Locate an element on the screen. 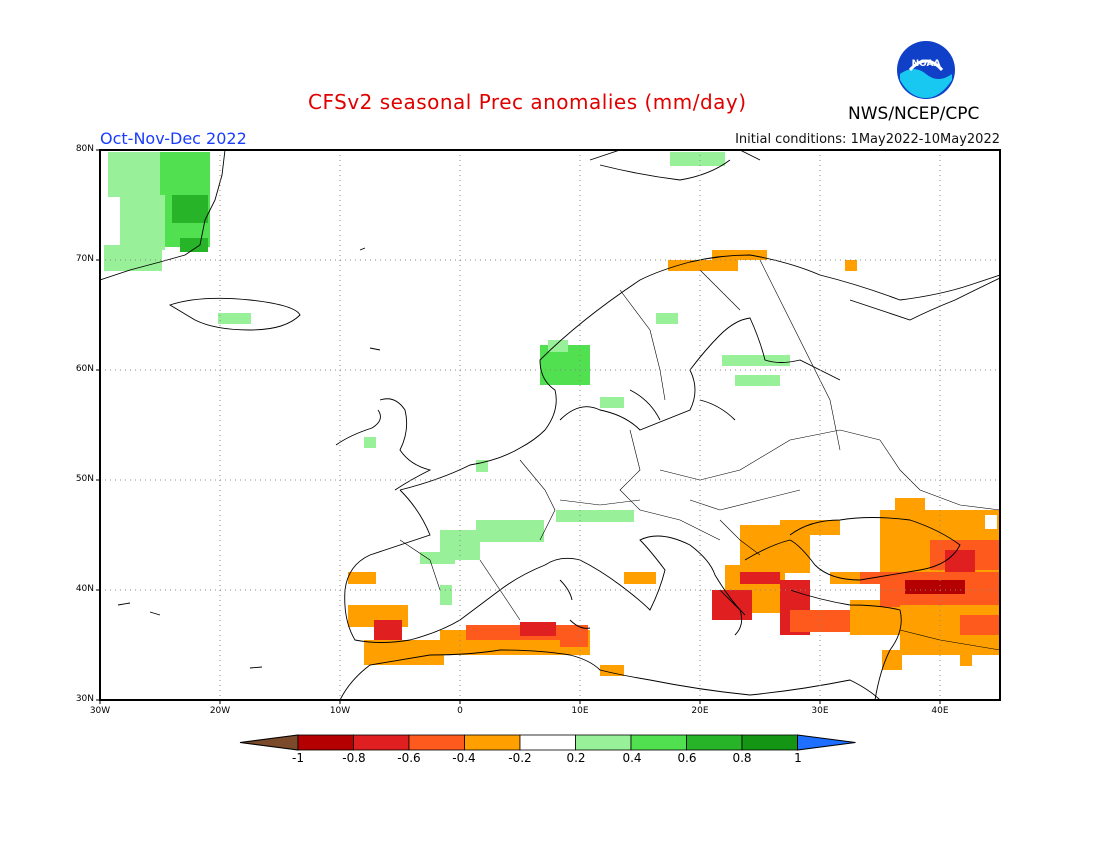 This screenshot has height=850, width=1100. lat-label-50n: 50N is located at coordinates (84, 479).